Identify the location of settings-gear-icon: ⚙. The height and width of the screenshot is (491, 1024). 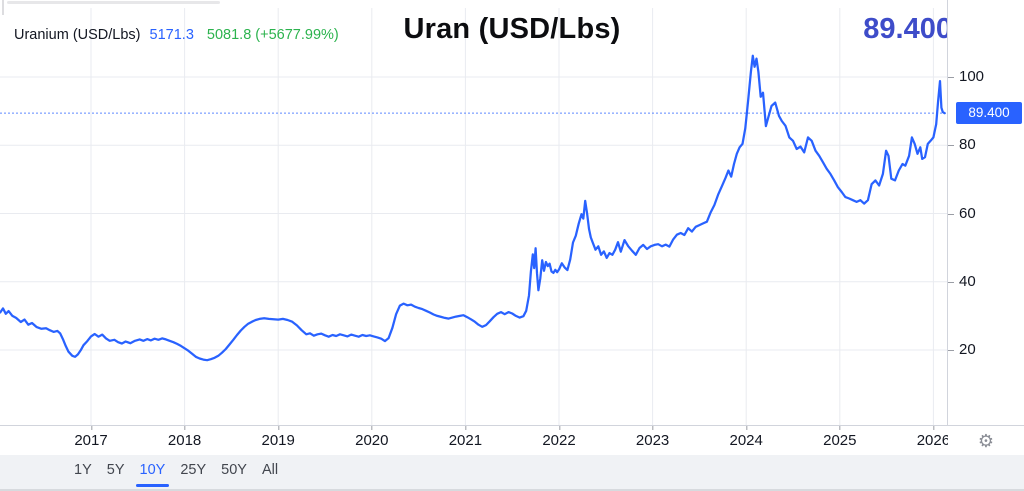
(986, 440).